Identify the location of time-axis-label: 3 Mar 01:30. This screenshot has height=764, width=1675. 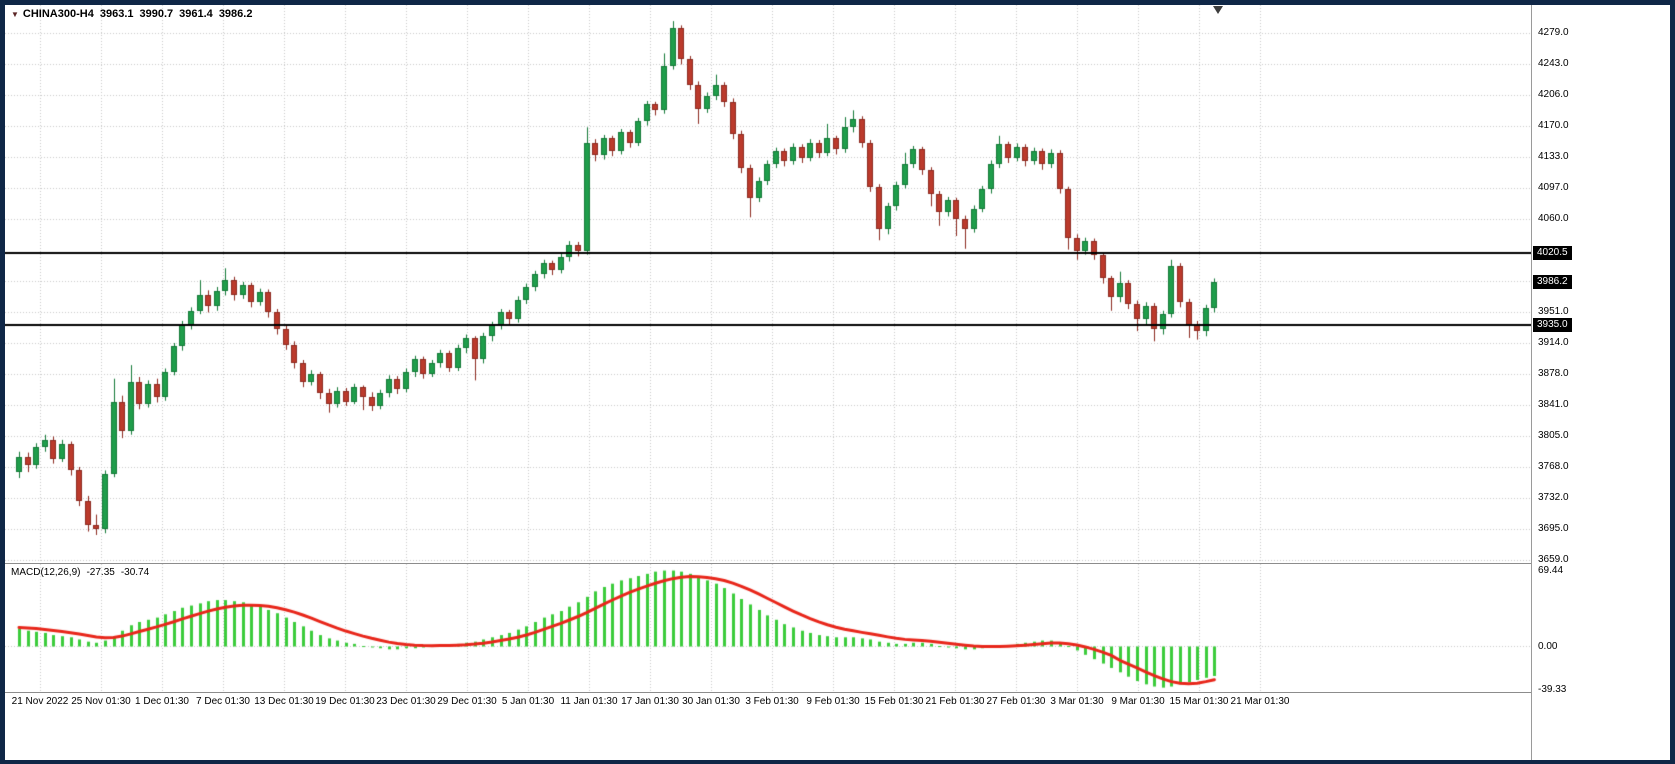
(1077, 701).